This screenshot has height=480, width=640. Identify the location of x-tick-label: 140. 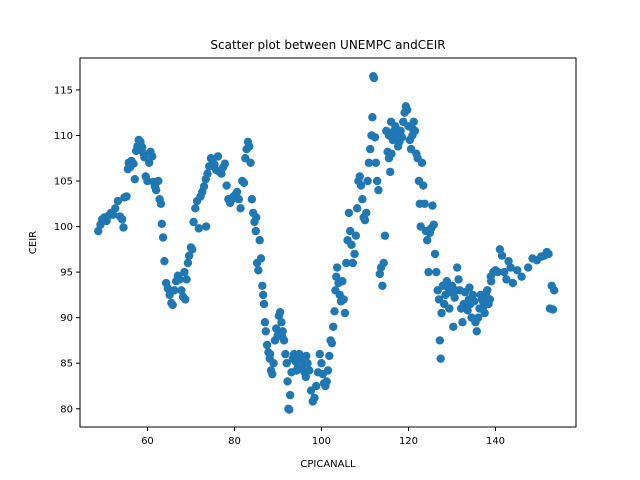
(495, 441).